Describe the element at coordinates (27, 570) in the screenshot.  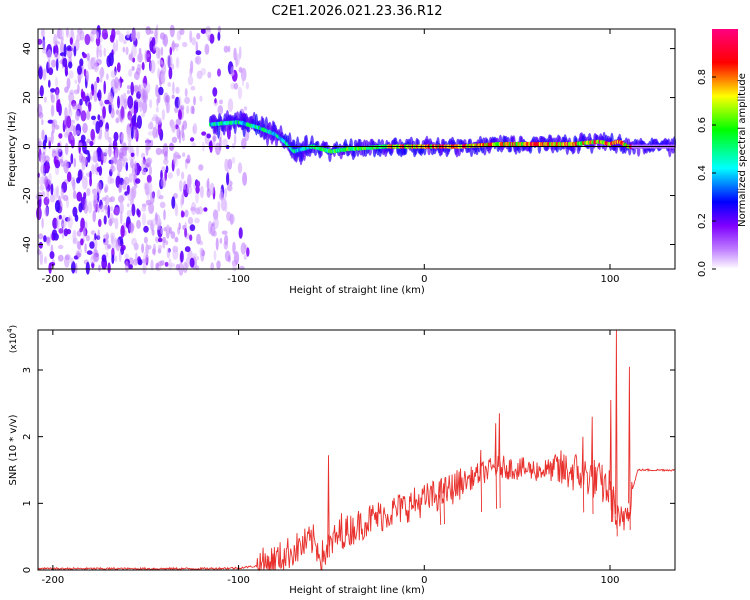
I see `y-tick-label: 0` at that location.